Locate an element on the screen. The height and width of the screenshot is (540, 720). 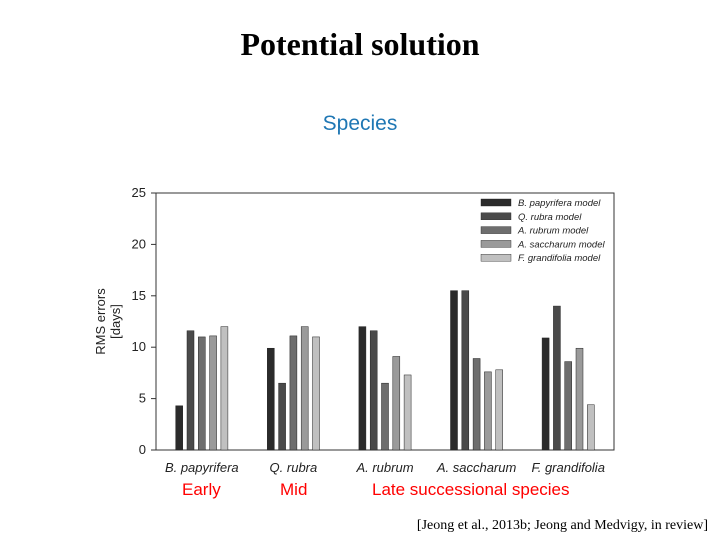
y-axis-label-units: [days] is located at coordinates (115, 321).